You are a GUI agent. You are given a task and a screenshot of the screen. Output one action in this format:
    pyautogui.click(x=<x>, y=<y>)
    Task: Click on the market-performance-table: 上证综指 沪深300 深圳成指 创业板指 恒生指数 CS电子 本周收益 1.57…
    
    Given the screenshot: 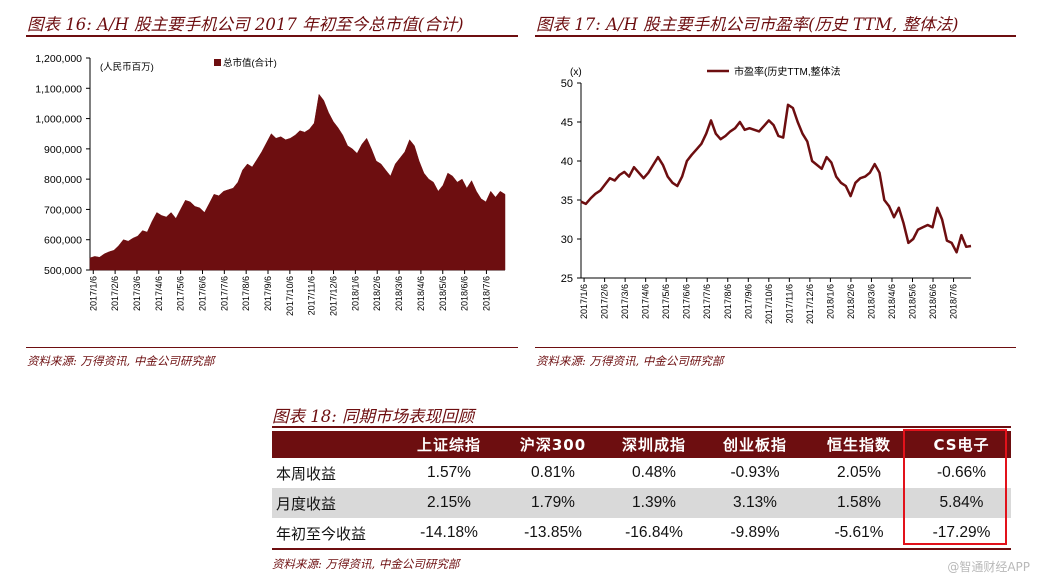 What is the action you would take?
    pyautogui.click(x=641, y=490)
    